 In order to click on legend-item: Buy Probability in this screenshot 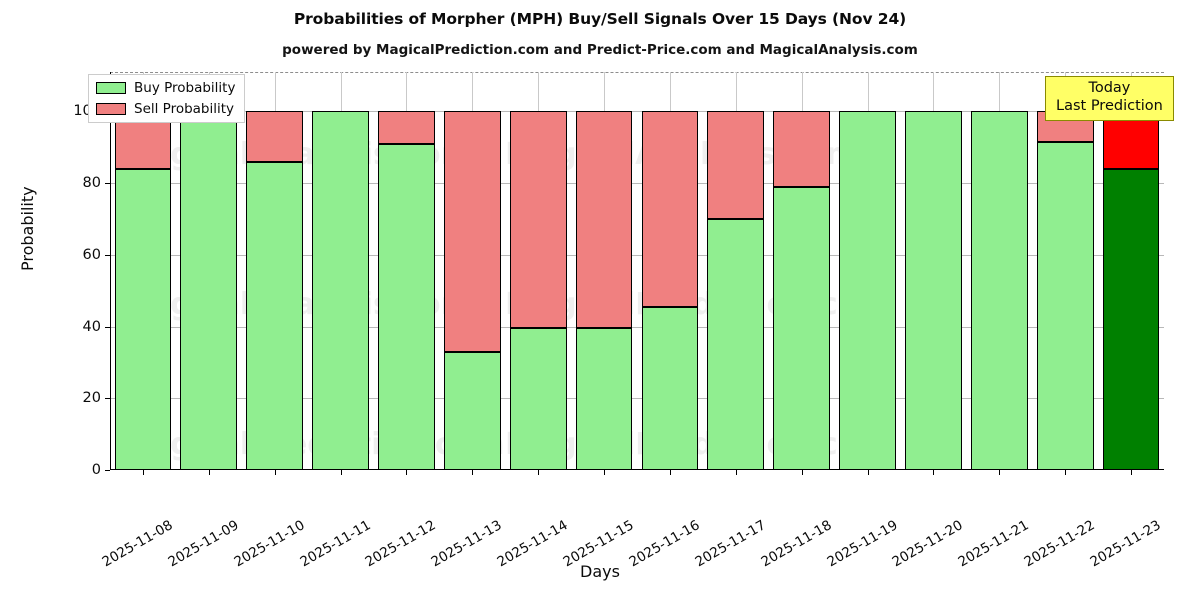, I will do `click(165, 88)`.